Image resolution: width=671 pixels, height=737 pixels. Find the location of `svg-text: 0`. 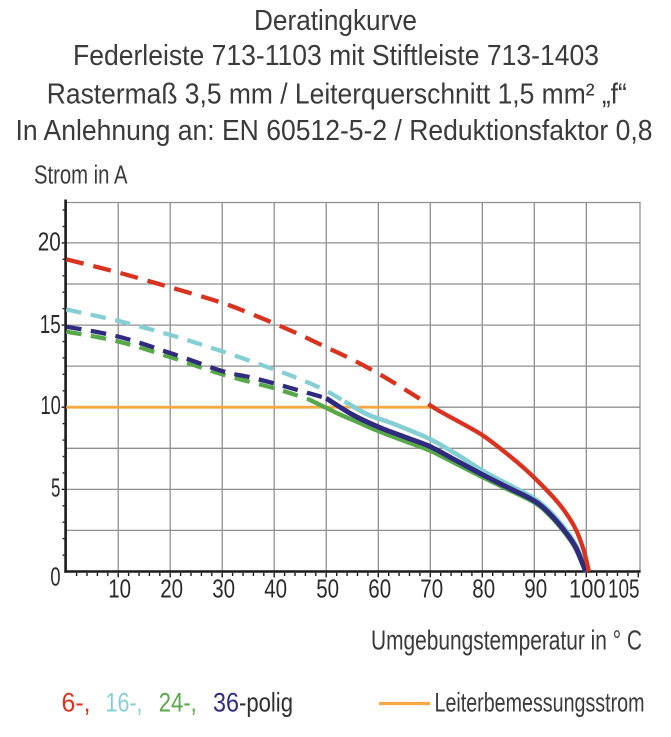

svg-text: 0 is located at coordinates (55, 577).